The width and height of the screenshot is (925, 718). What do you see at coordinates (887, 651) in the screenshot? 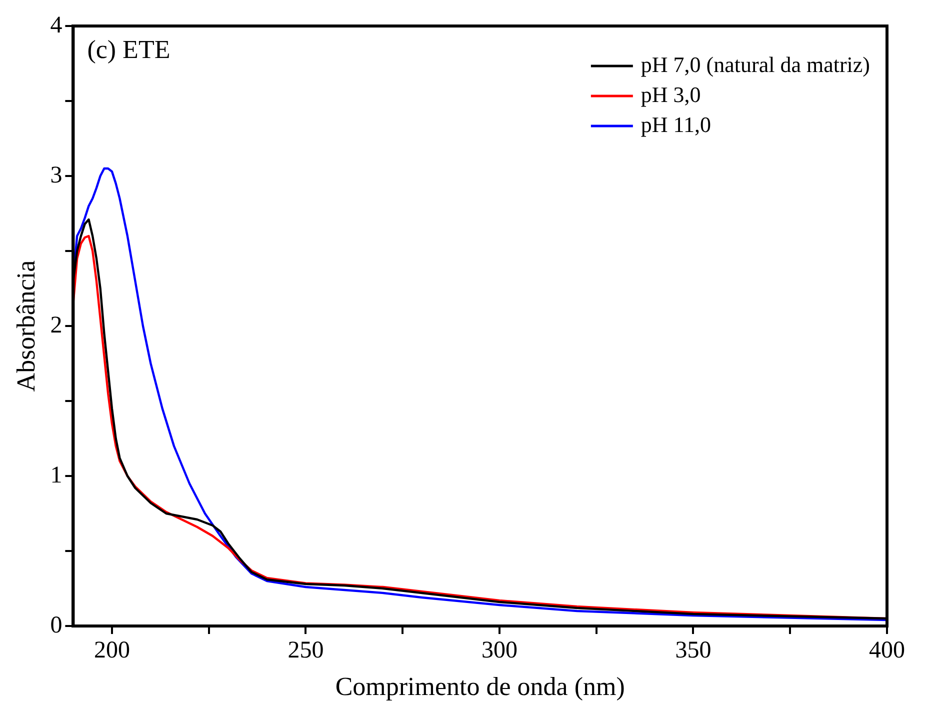
I see `x-tick-label: 400` at bounding box center [887, 651].